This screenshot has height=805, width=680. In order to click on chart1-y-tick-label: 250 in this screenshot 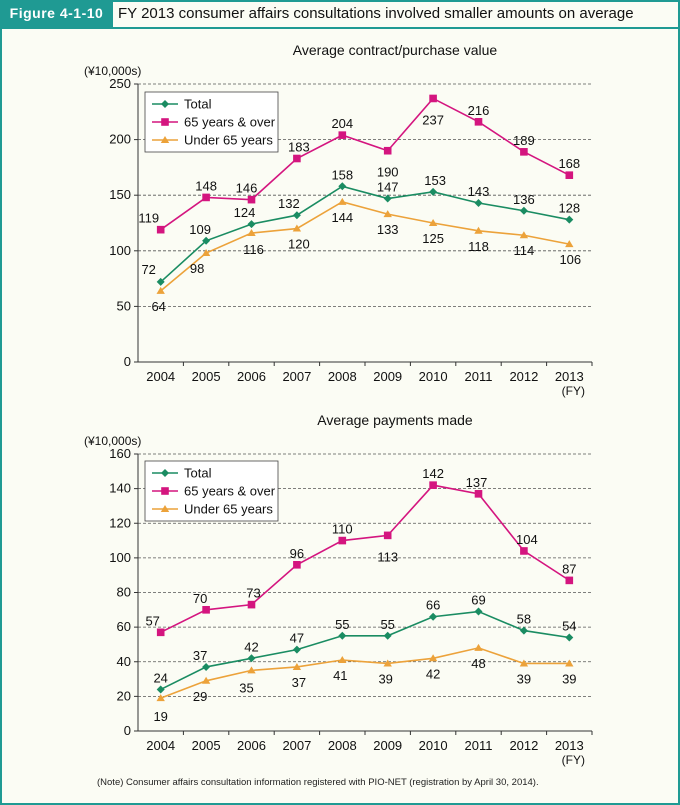, I will do `click(120, 83)`.